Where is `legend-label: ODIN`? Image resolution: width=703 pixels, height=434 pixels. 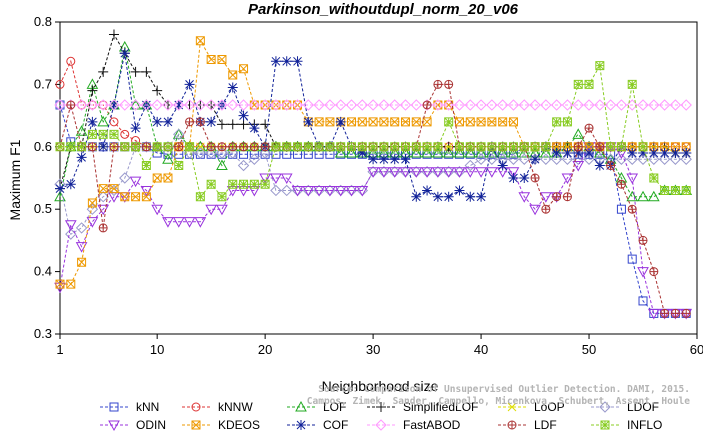
legend-label: ODIN is located at coordinates (151, 425).